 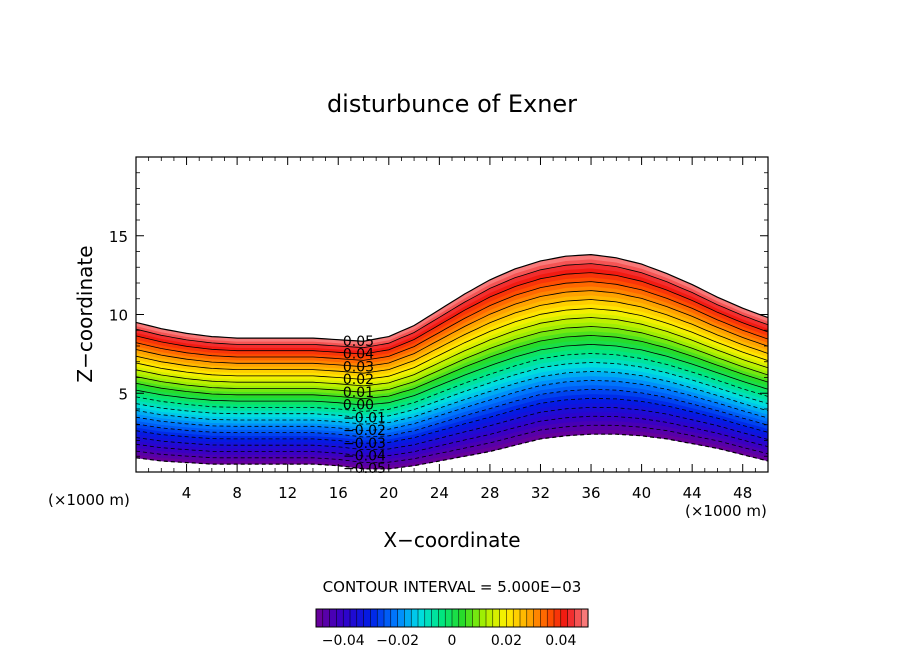 I want to click on x-tick-label: 16, so click(x=338, y=493).